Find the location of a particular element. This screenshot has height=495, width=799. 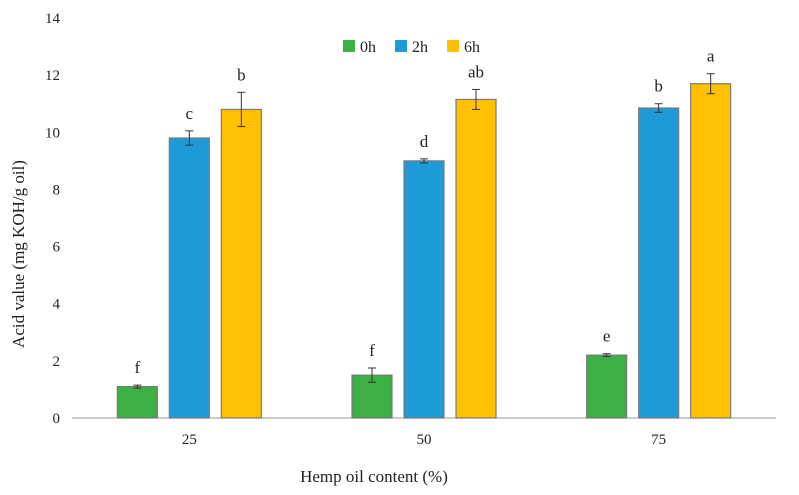

y-tick-label: 8 is located at coordinates (57, 190).